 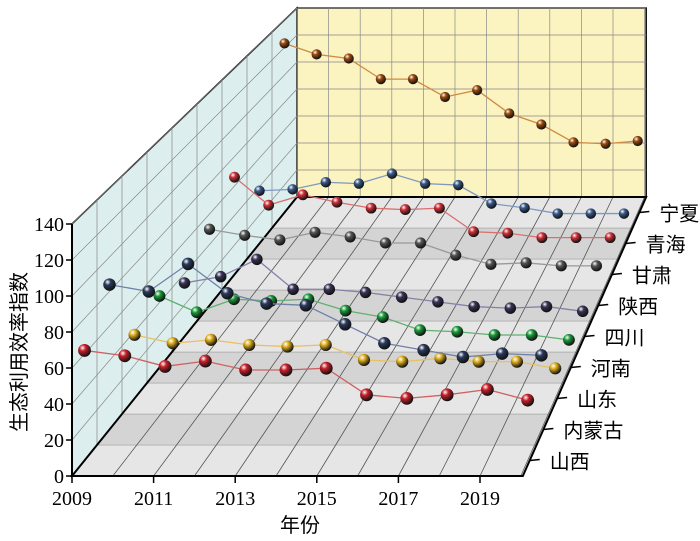 What do you see at coordinates (54, 333) in the screenshot?
I see `y-tick-label: 80` at bounding box center [54, 333].